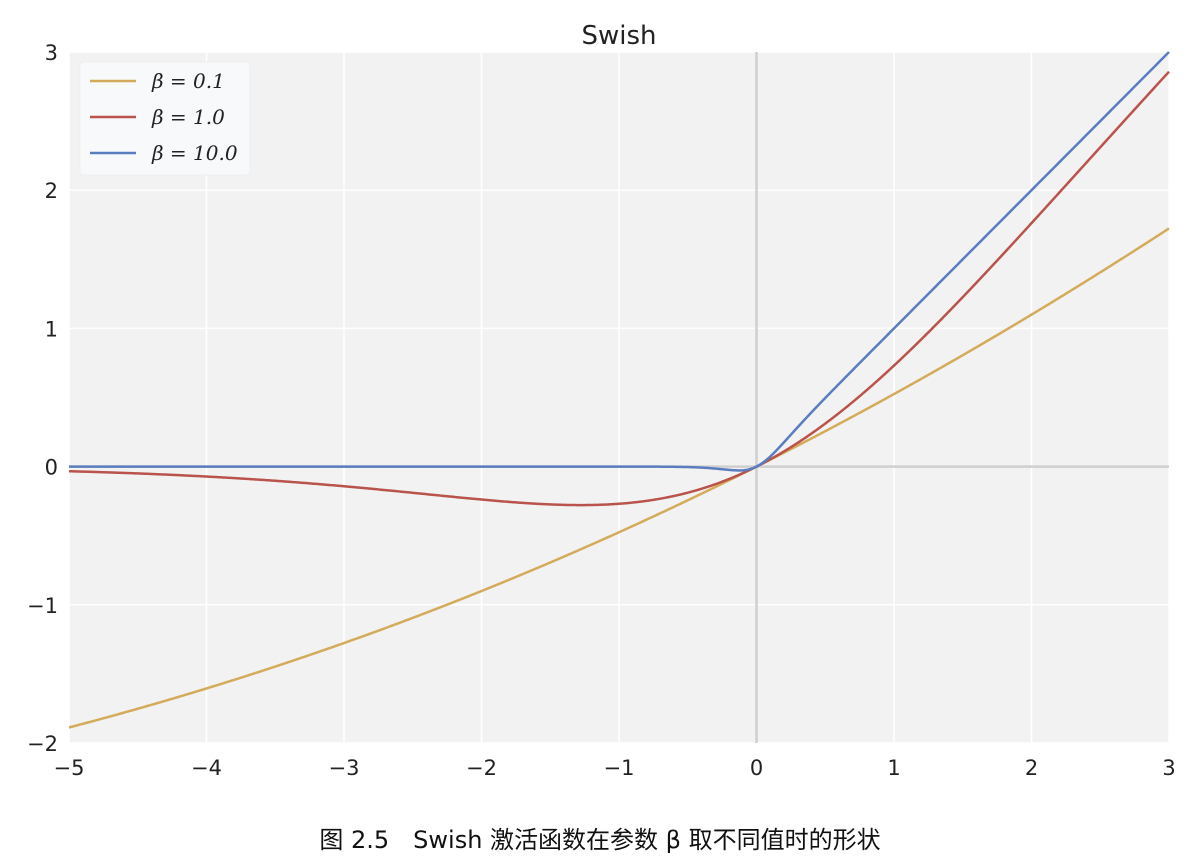  What do you see at coordinates (42, 744) in the screenshot?
I see `y-tick-label: −2` at bounding box center [42, 744].